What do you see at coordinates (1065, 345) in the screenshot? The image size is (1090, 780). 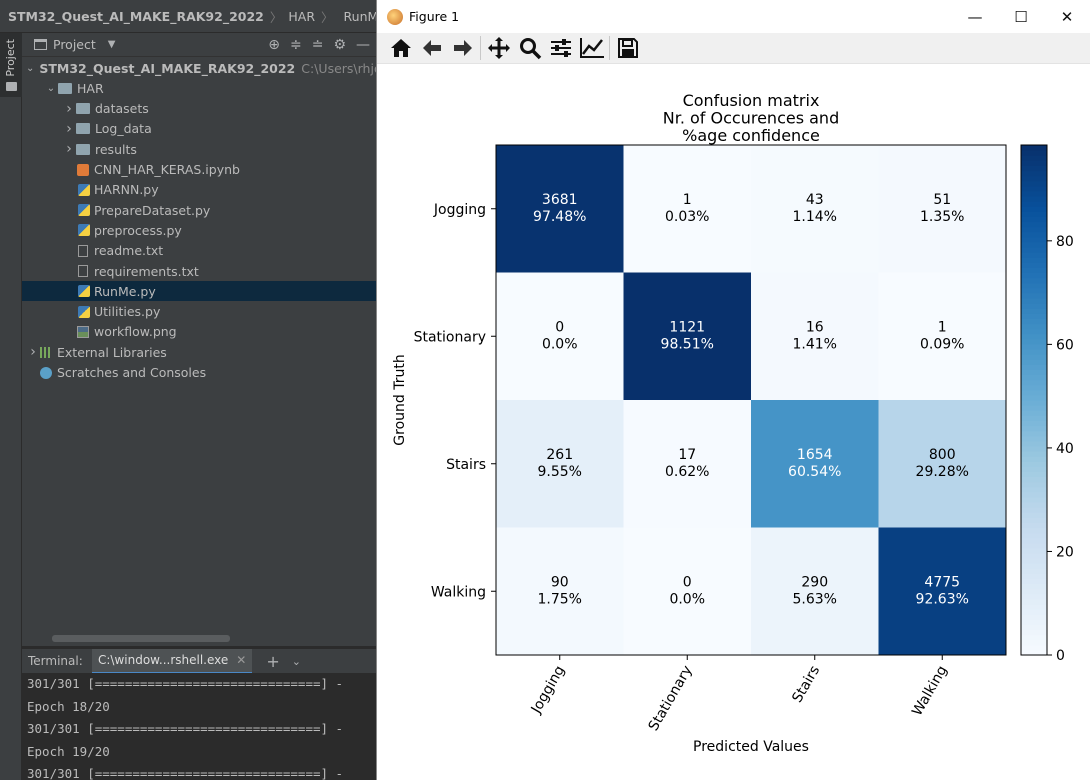 I see `colorbar-tick-label: 60` at bounding box center [1065, 345].